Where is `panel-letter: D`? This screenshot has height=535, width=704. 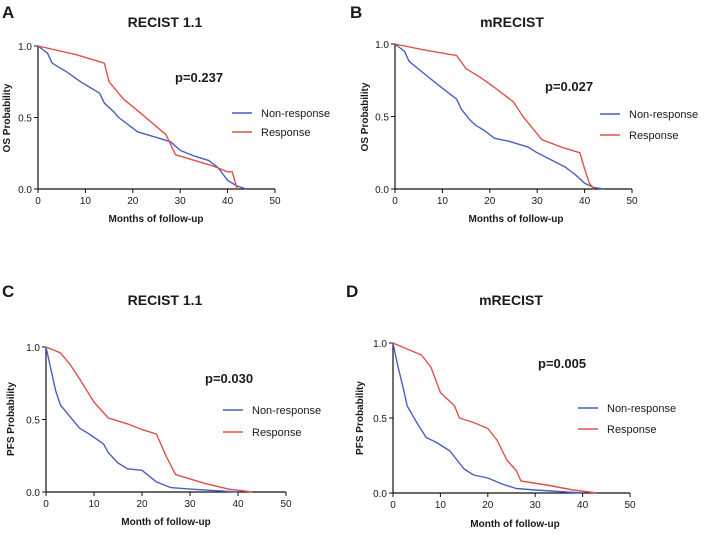
panel-letter: D is located at coordinates (352, 291).